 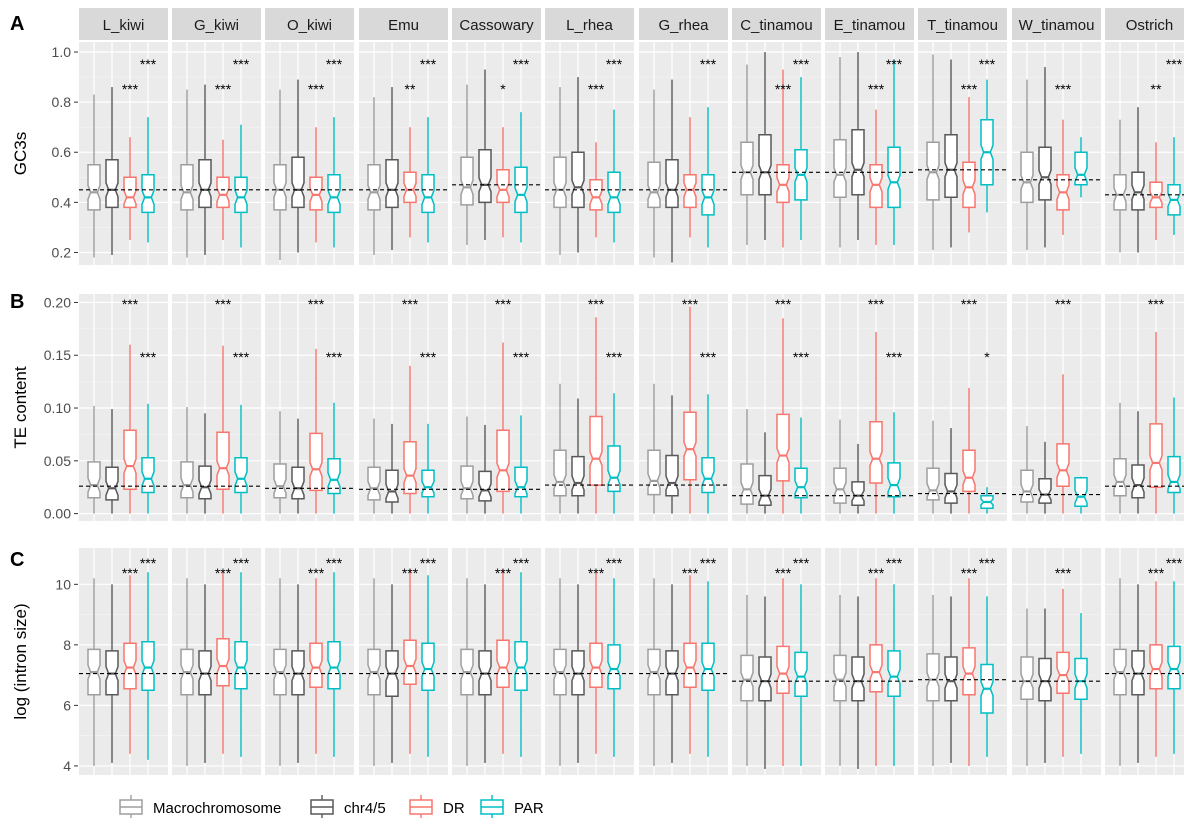 What do you see at coordinates (62, 52) in the screenshot?
I see `y-tick-label: 1.0` at bounding box center [62, 52].